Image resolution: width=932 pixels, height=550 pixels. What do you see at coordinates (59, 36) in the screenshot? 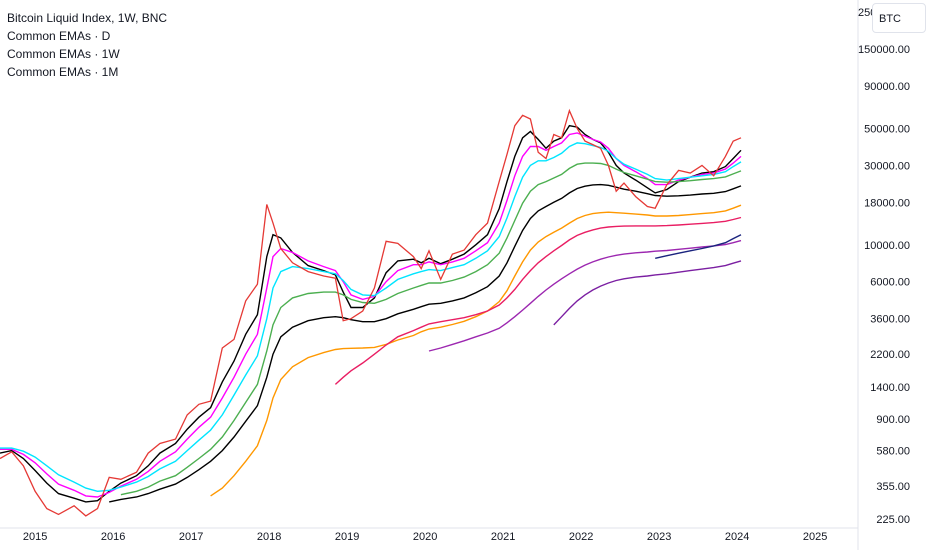
I see `study-ema-daily: Common EMAs · D` at bounding box center [59, 36].